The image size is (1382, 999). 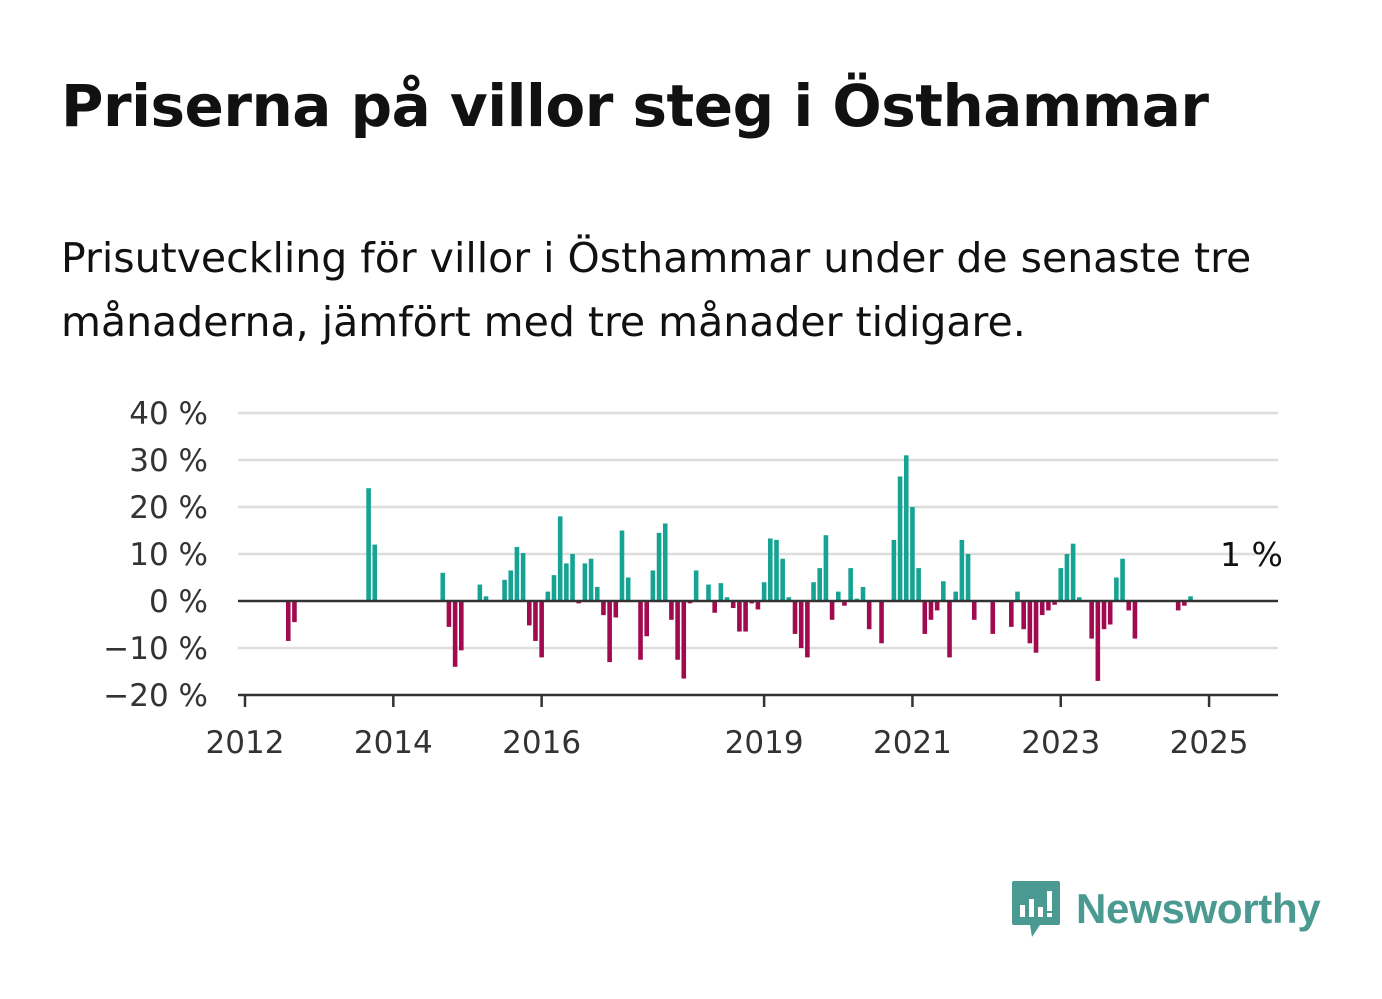 What do you see at coordinates (178, 602) in the screenshot?
I see `y-tick-label: 0 %` at bounding box center [178, 602].